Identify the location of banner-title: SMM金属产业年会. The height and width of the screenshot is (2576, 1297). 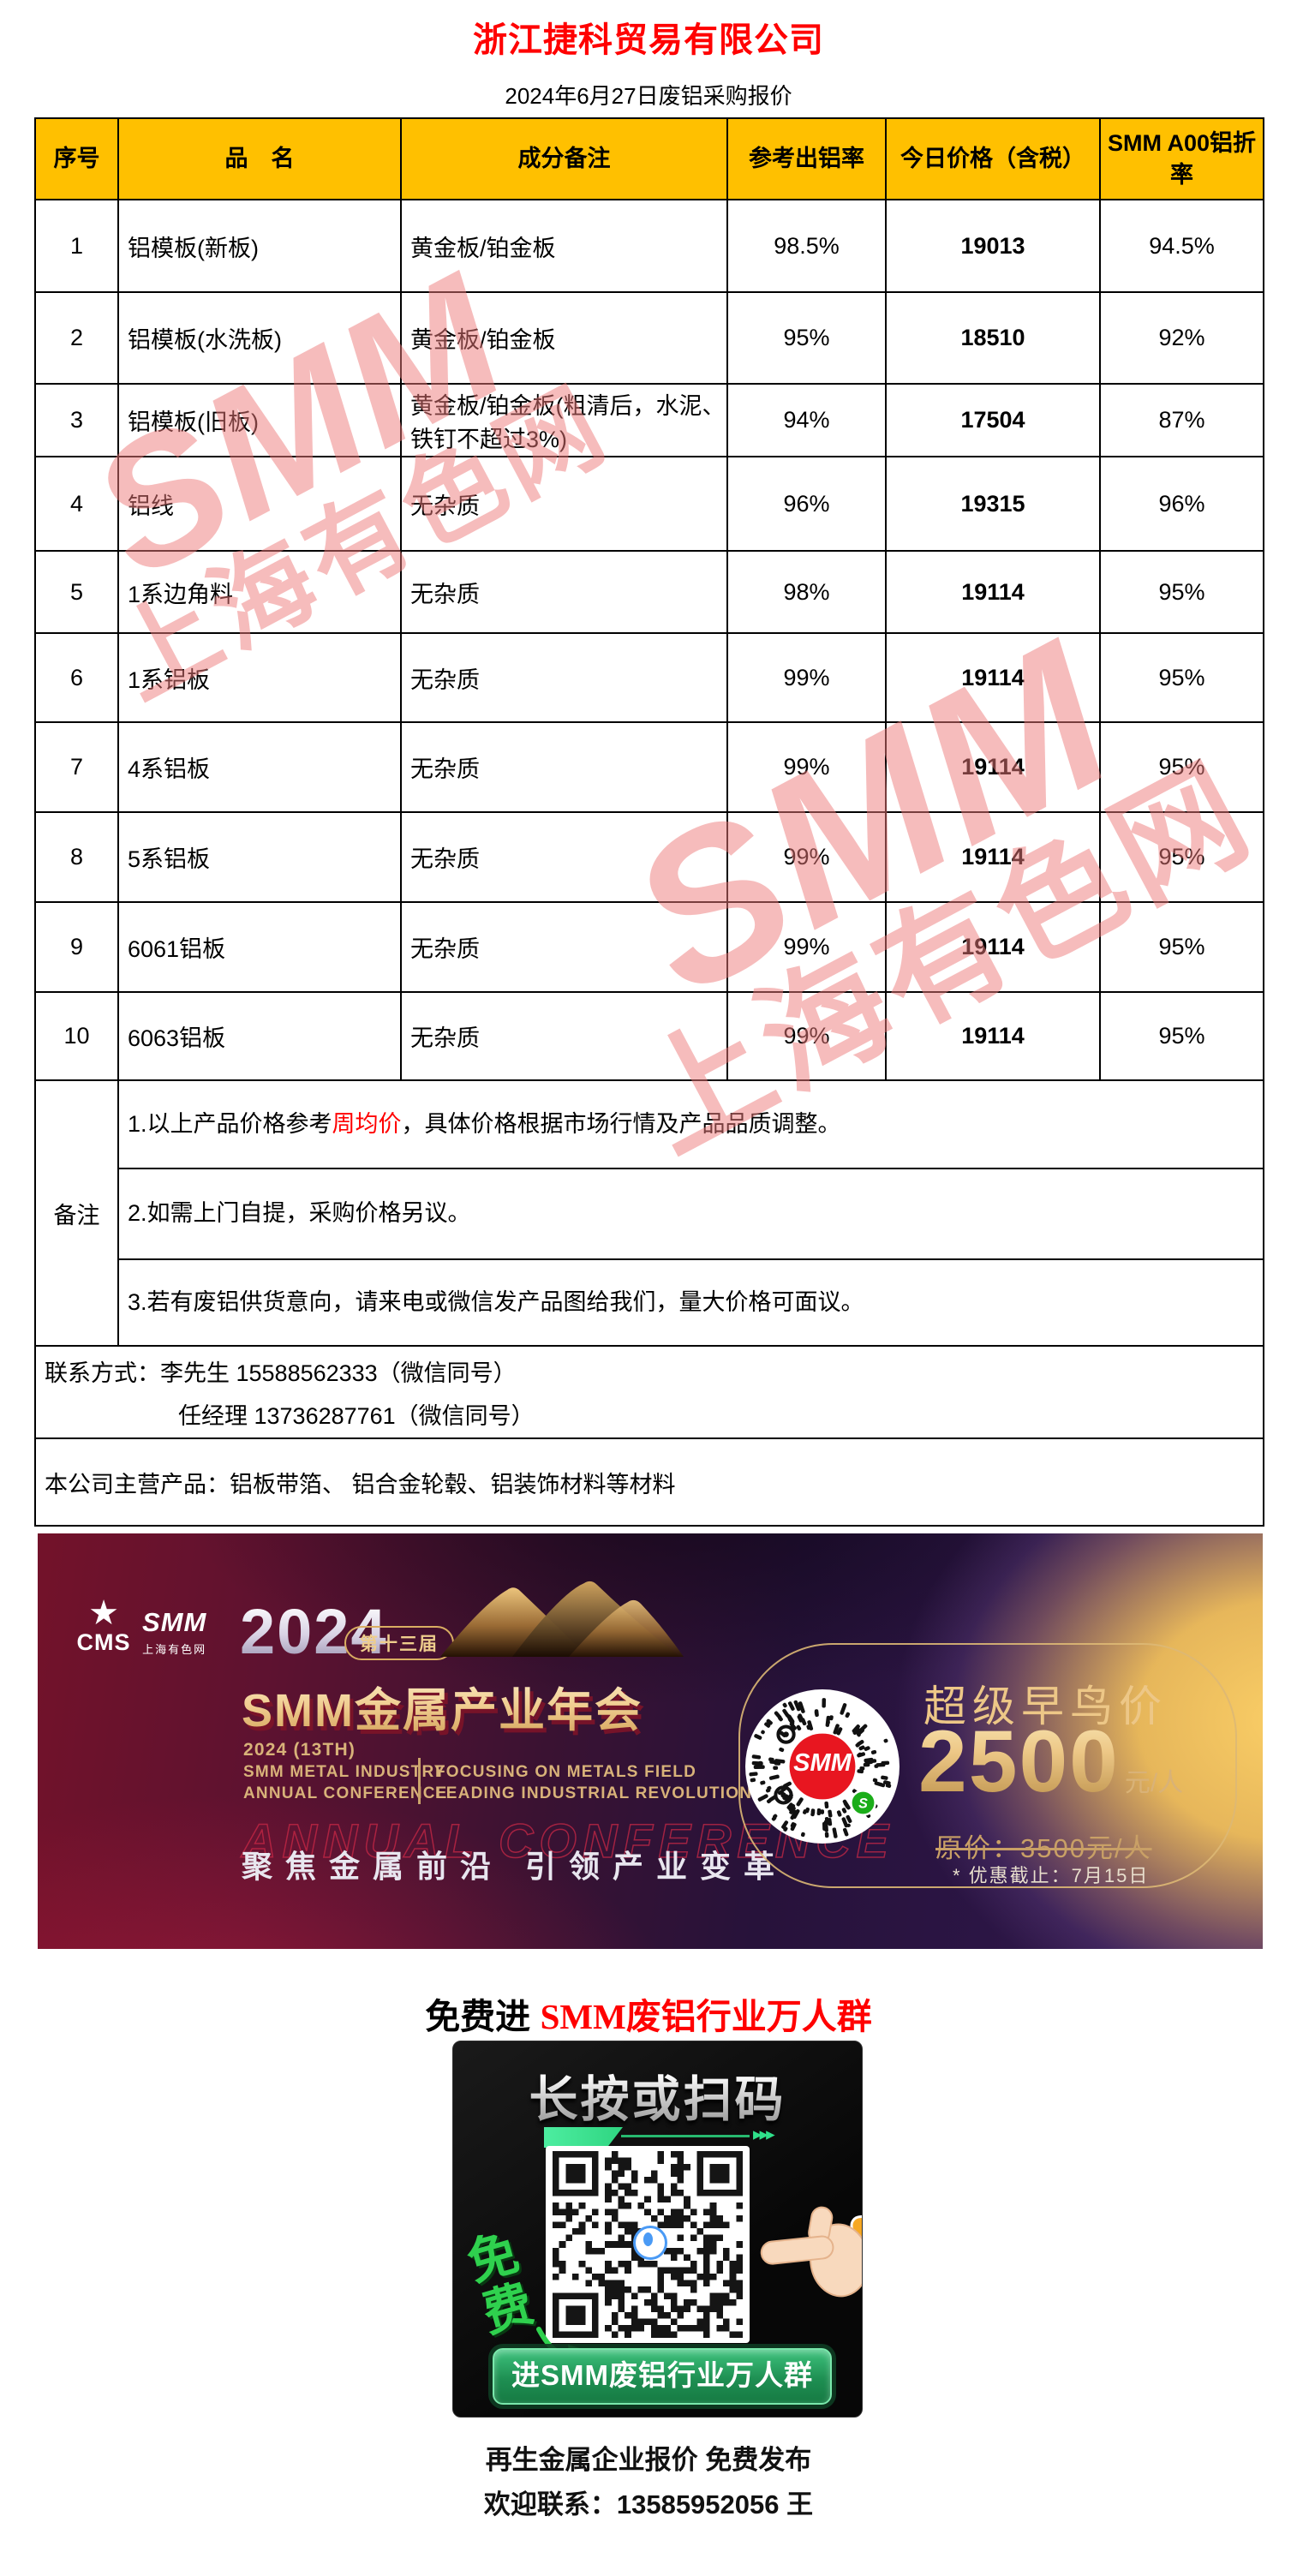
(443, 1706).